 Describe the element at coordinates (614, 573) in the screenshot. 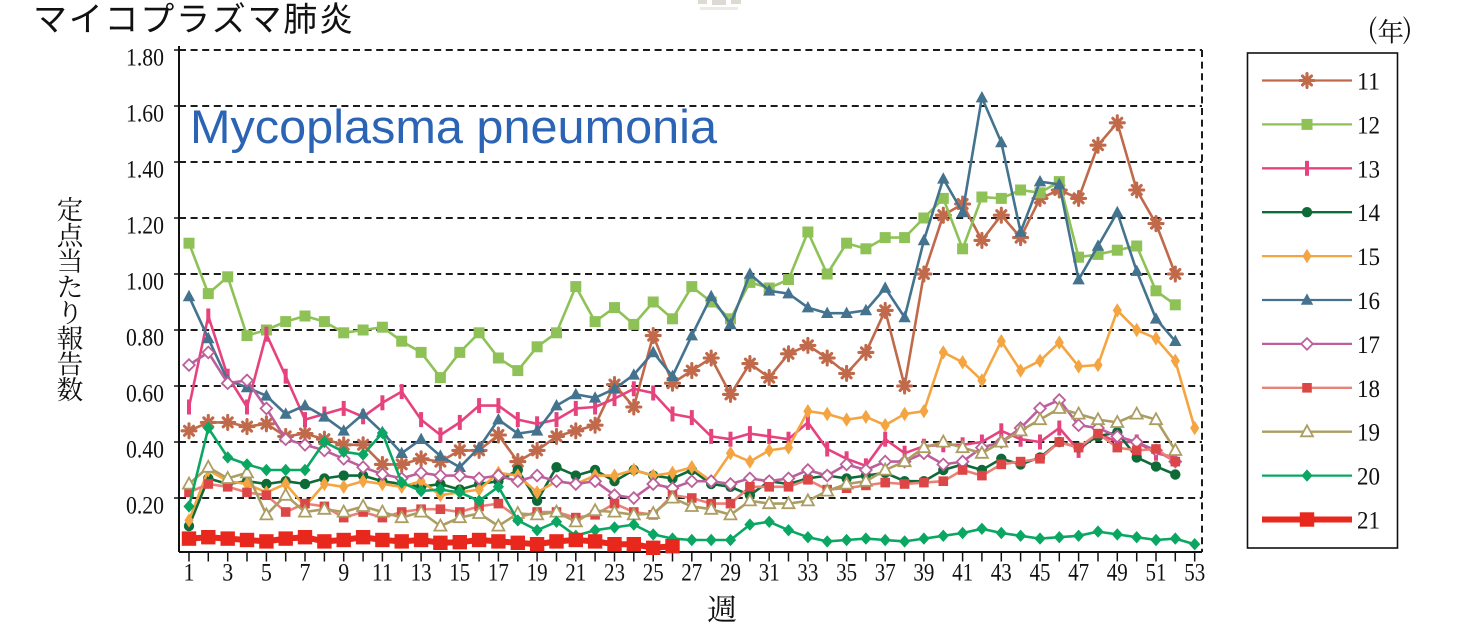

I see `svg-text: 23` at that location.